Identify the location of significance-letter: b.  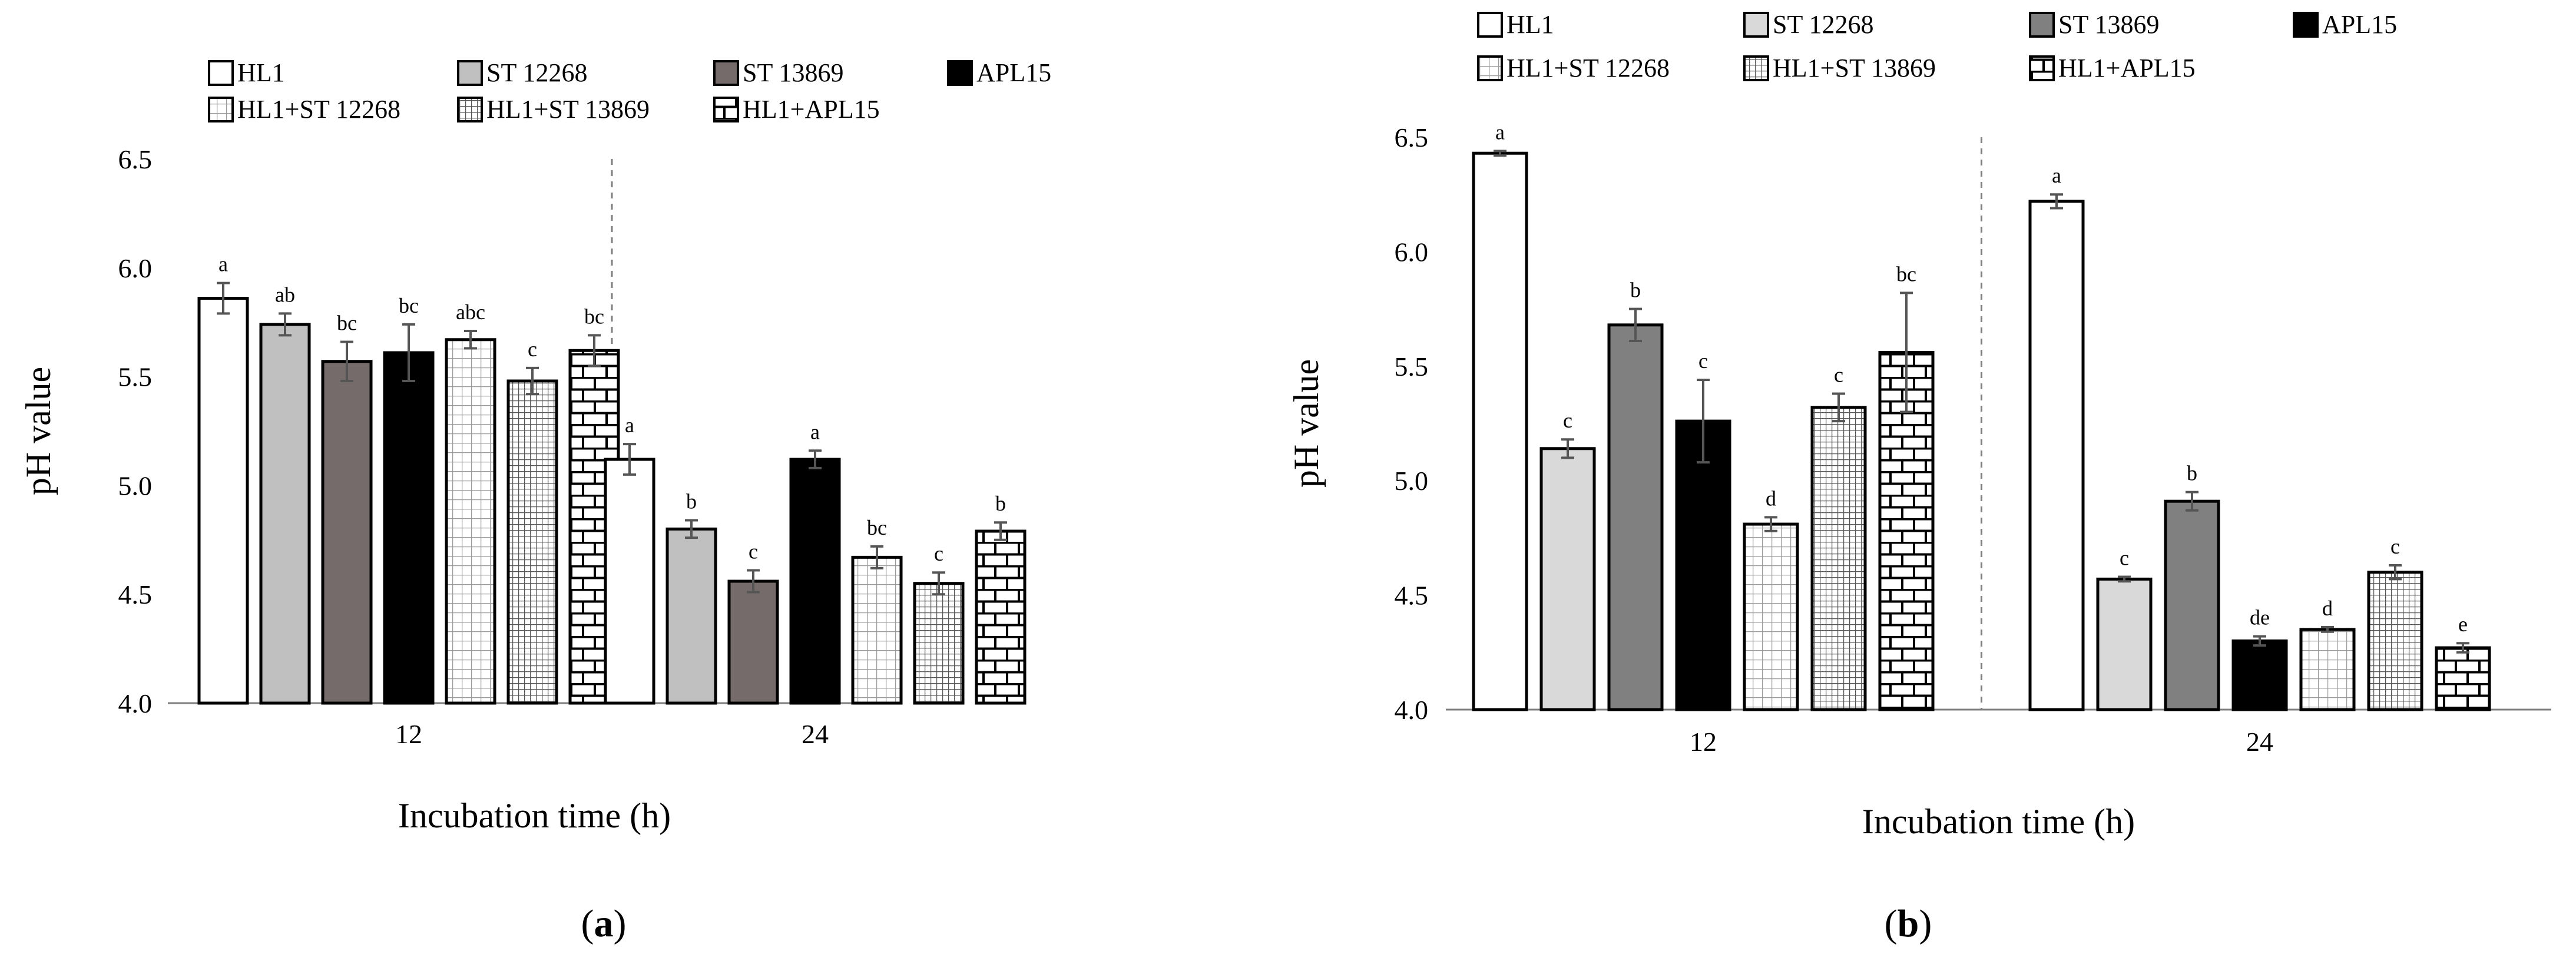
(2192, 473).